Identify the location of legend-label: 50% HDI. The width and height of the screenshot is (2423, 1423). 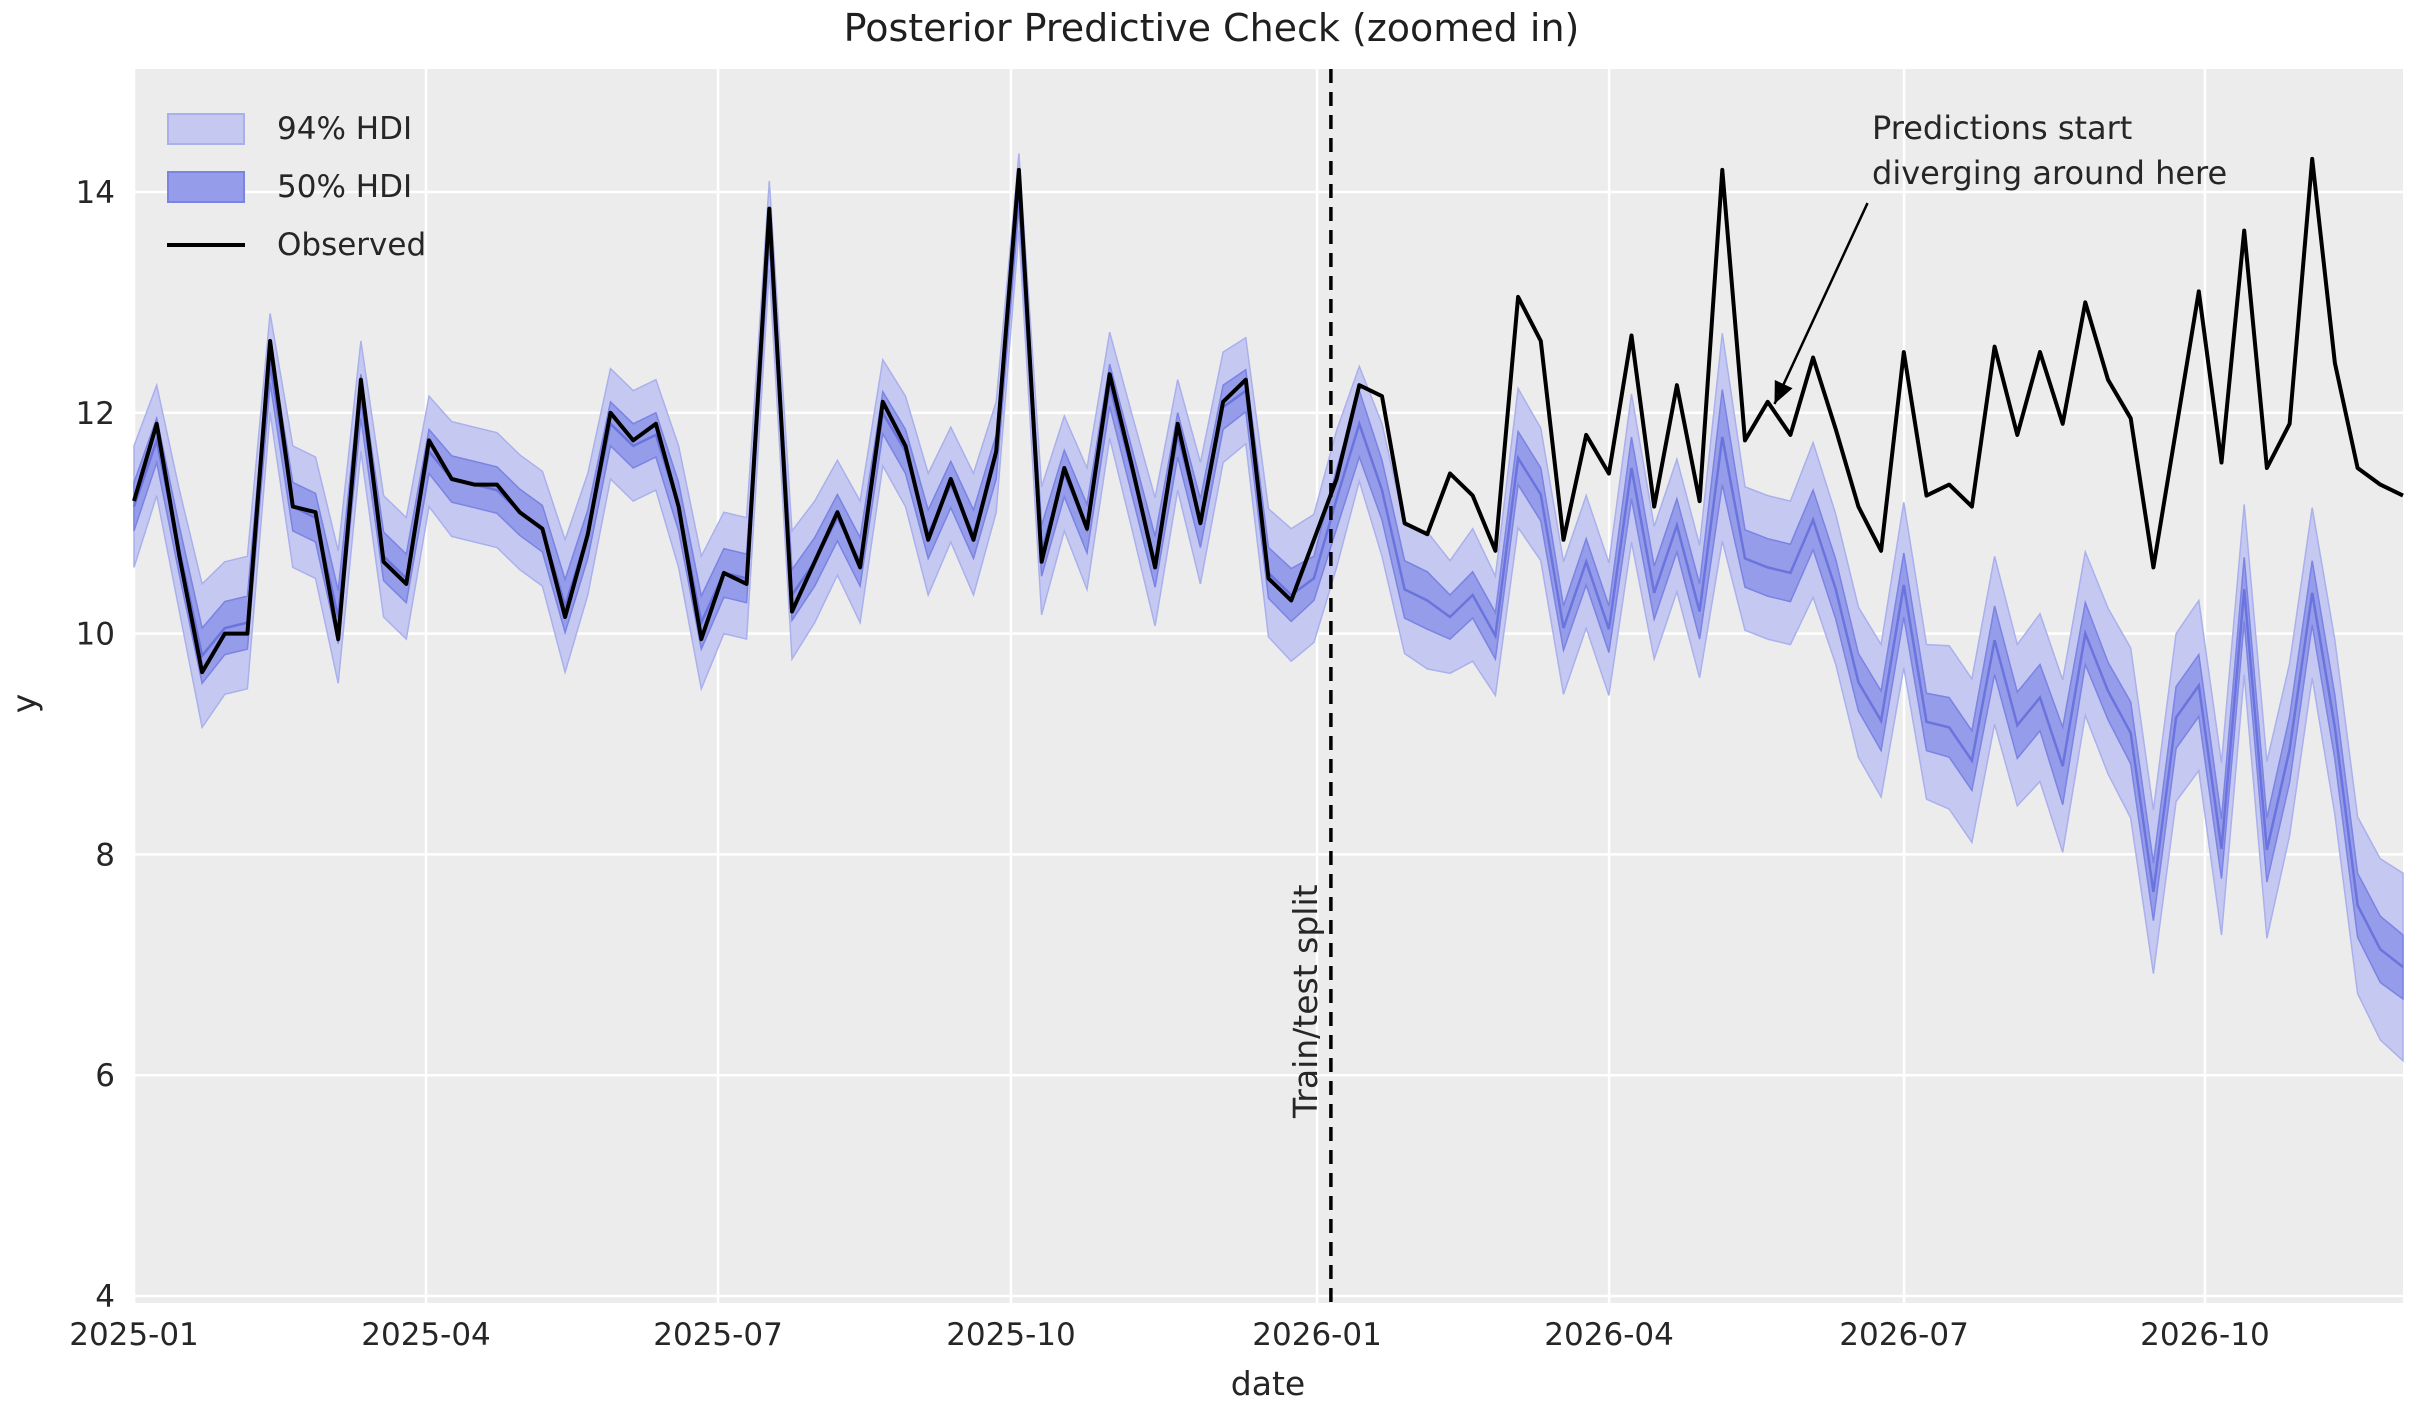
(345, 186).